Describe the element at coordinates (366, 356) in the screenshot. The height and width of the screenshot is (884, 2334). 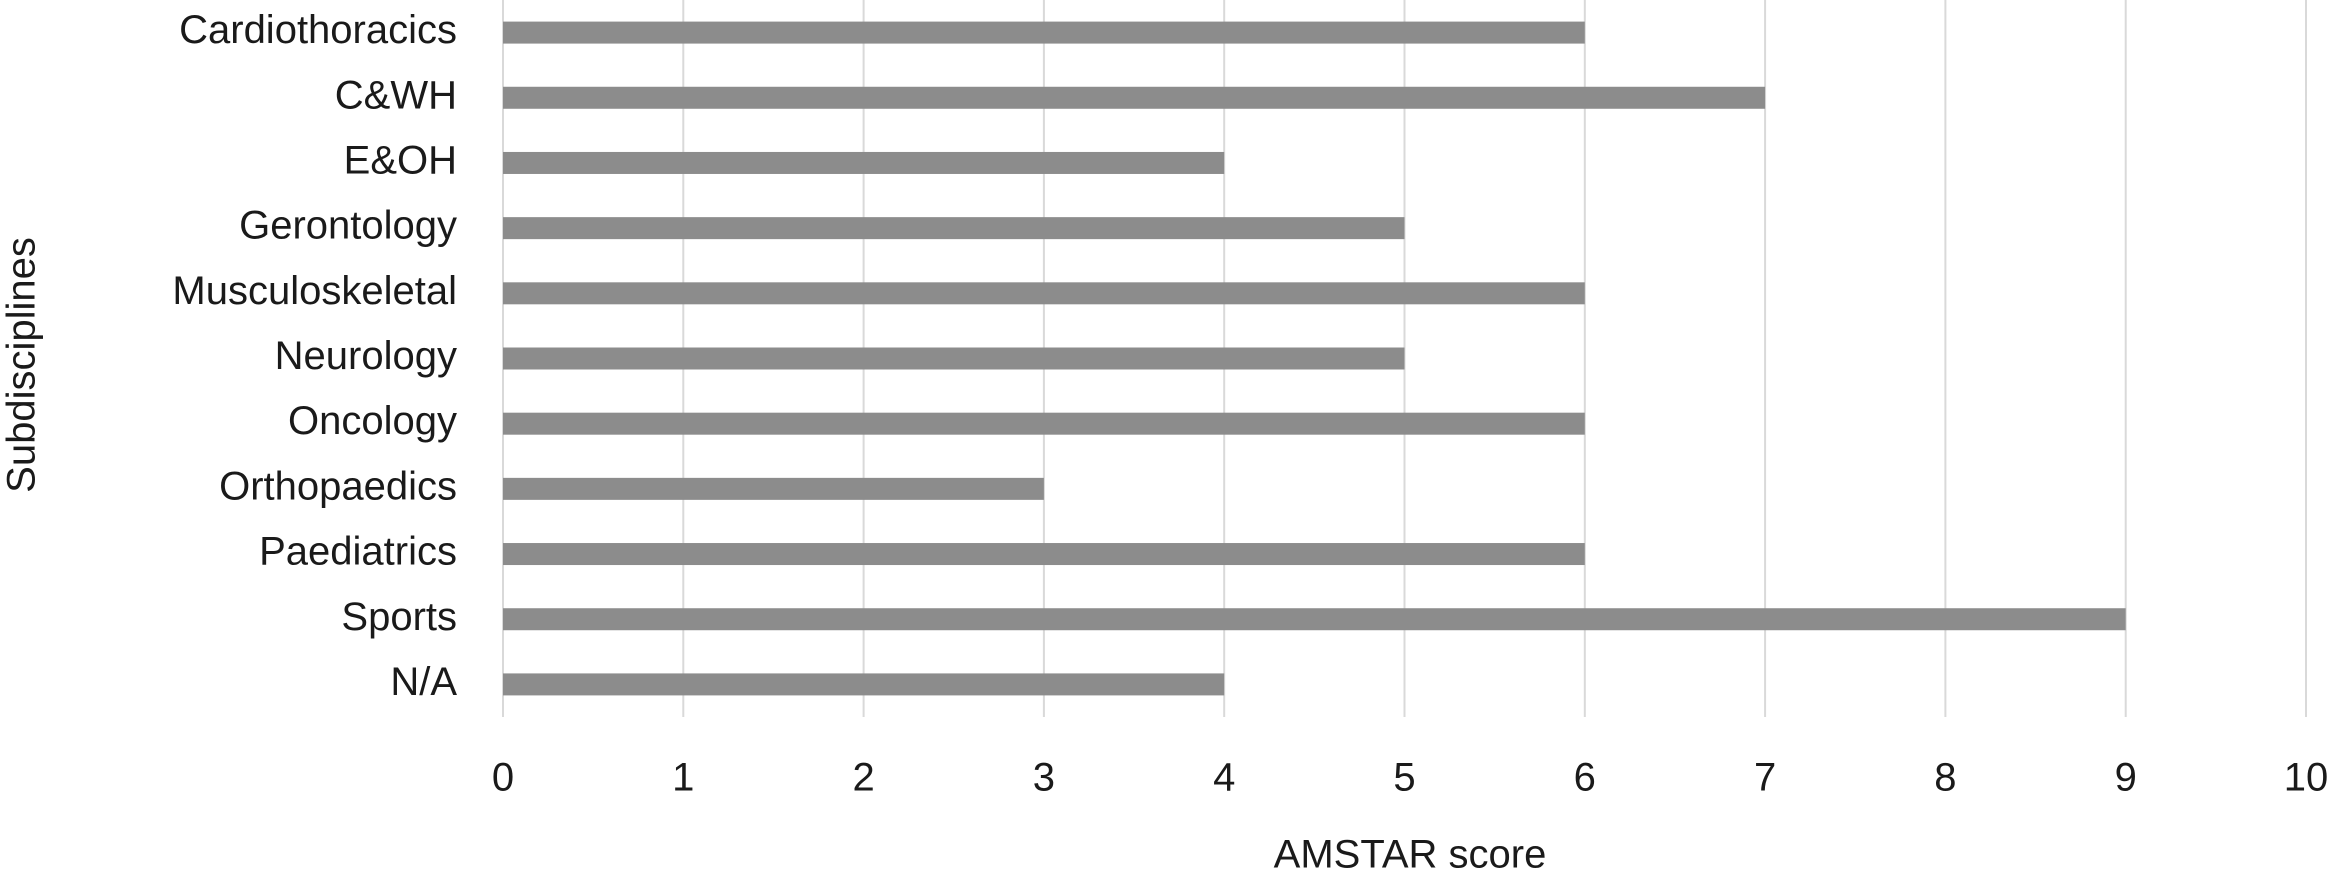
I see `y-tick-label: Neurology` at that location.